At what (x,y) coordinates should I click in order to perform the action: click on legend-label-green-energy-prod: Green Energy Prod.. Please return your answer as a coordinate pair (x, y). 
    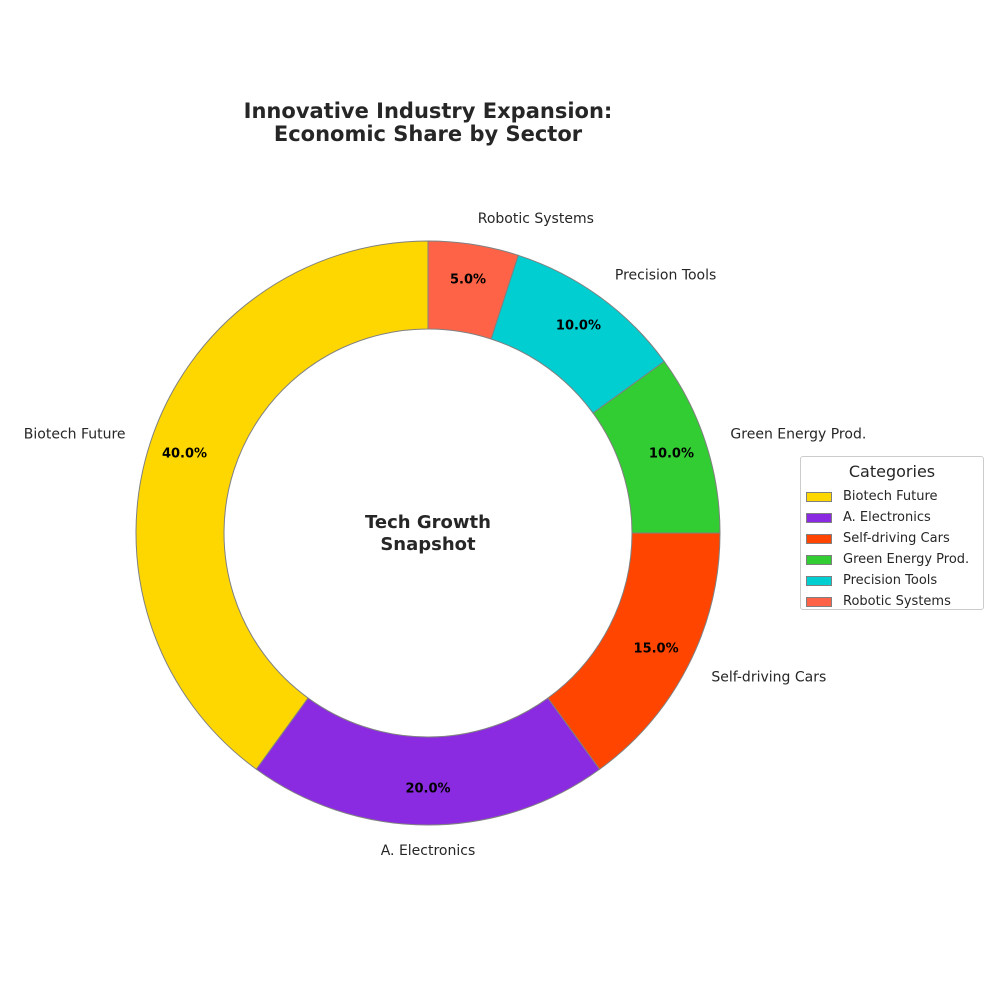
    Looking at the image, I should click on (906, 559).